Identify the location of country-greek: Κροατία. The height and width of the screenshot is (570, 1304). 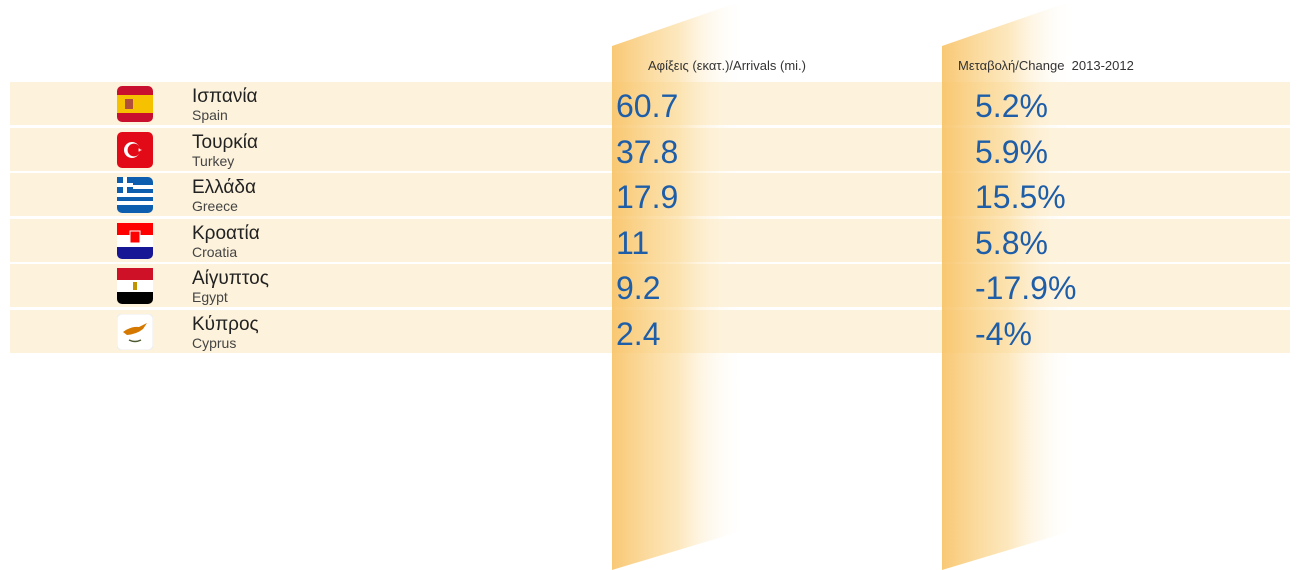
(226, 233).